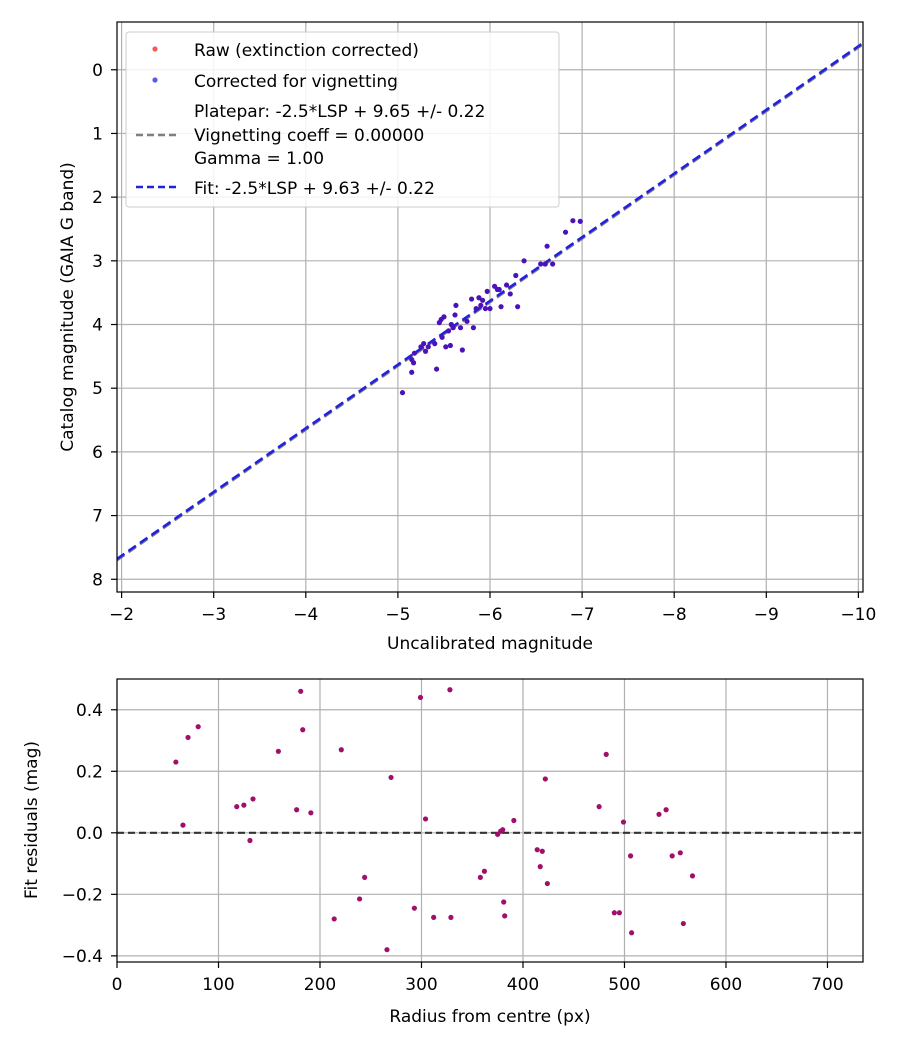 The height and width of the screenshot is (1050, 900). What do you see at coordinates (97, 71) in the screenshot?
I see `calibration-y-tick-label: 0` at bounding box center [97, 71].